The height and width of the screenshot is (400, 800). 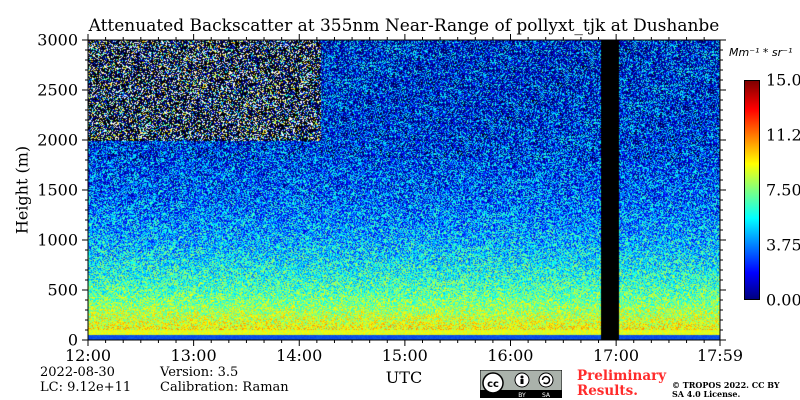 I want to click on y-tick-label: 3000, so click(x=57, y=40).